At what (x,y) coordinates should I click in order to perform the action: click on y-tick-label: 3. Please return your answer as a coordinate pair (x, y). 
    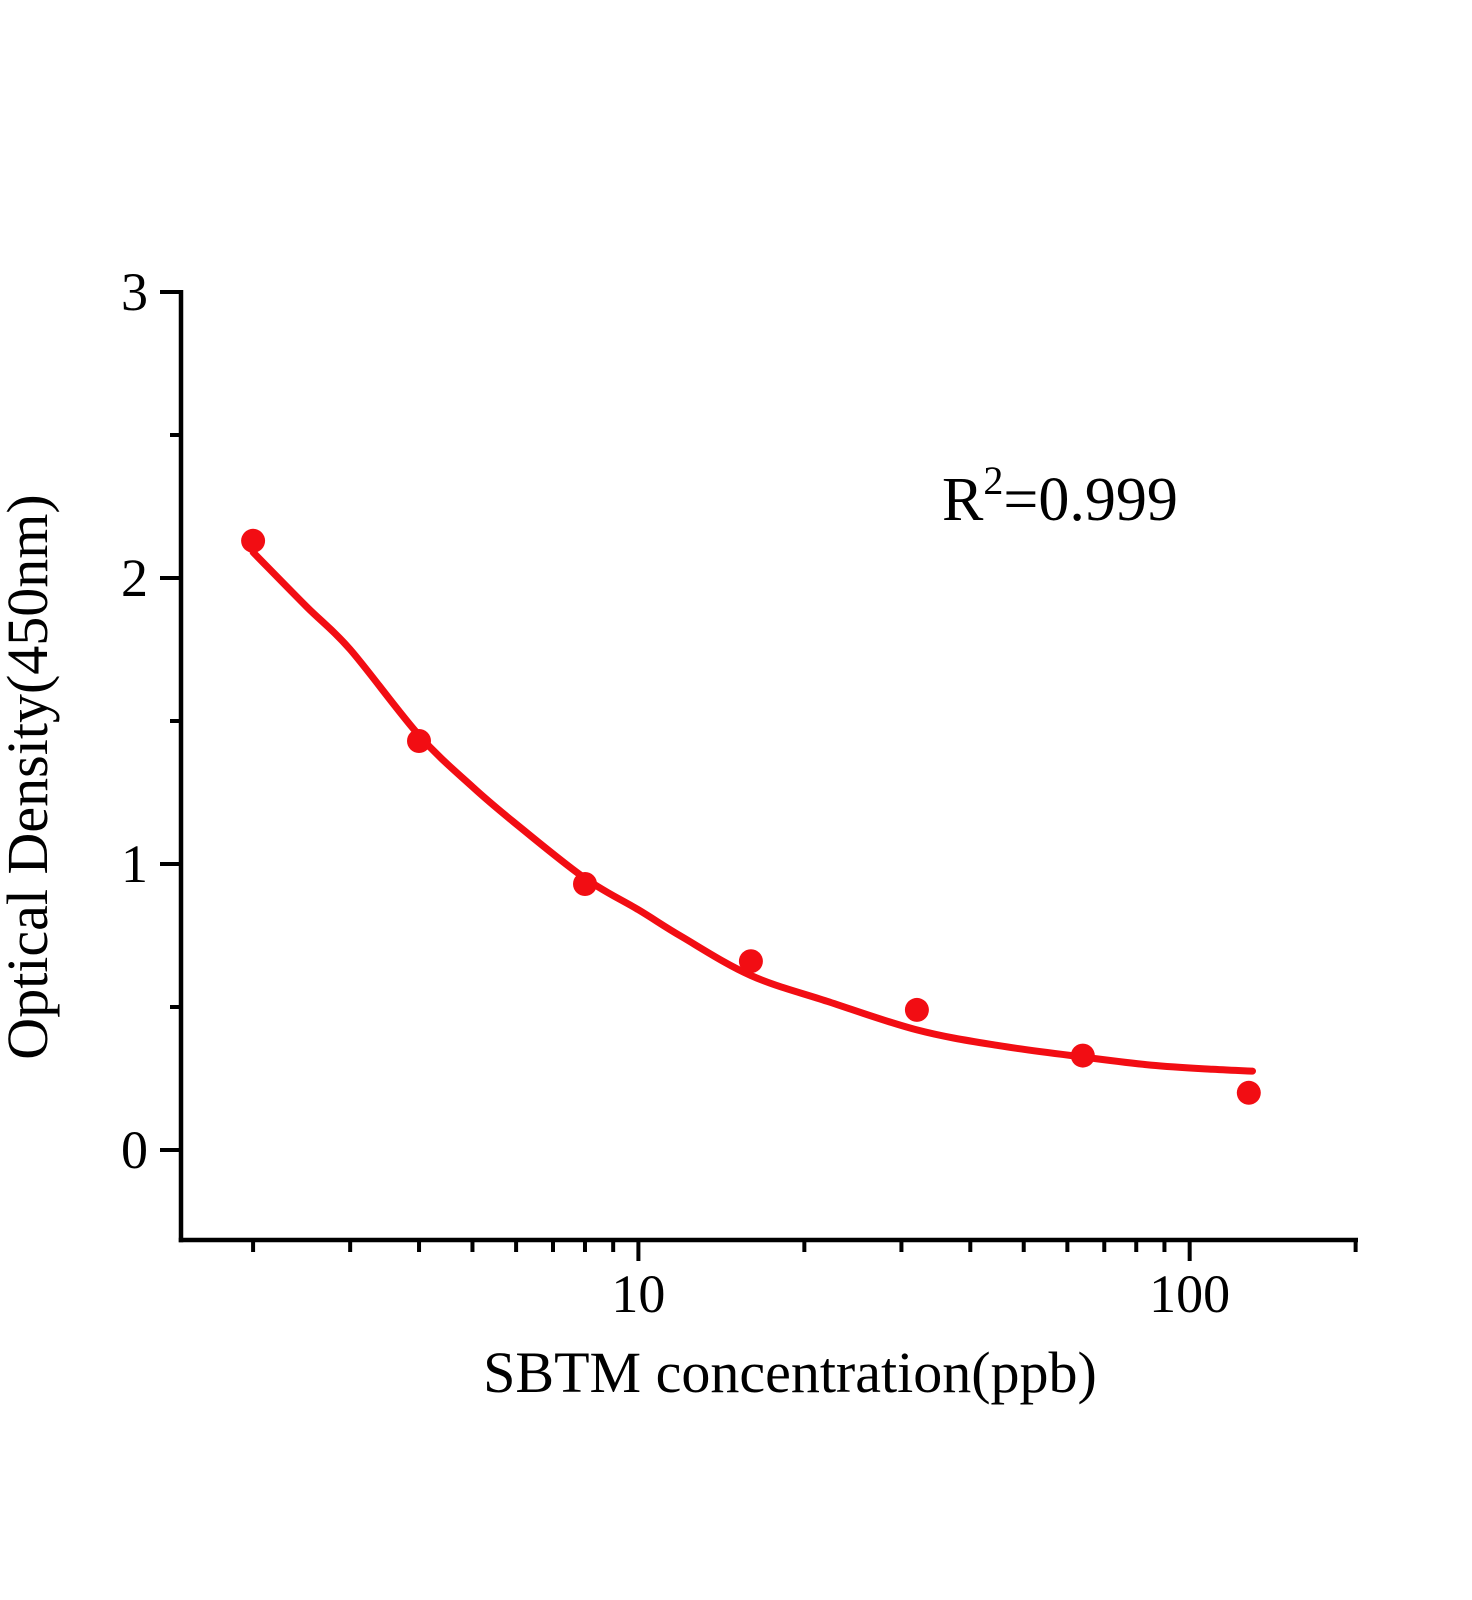
    Looking at the image, I should click on (134, 292).